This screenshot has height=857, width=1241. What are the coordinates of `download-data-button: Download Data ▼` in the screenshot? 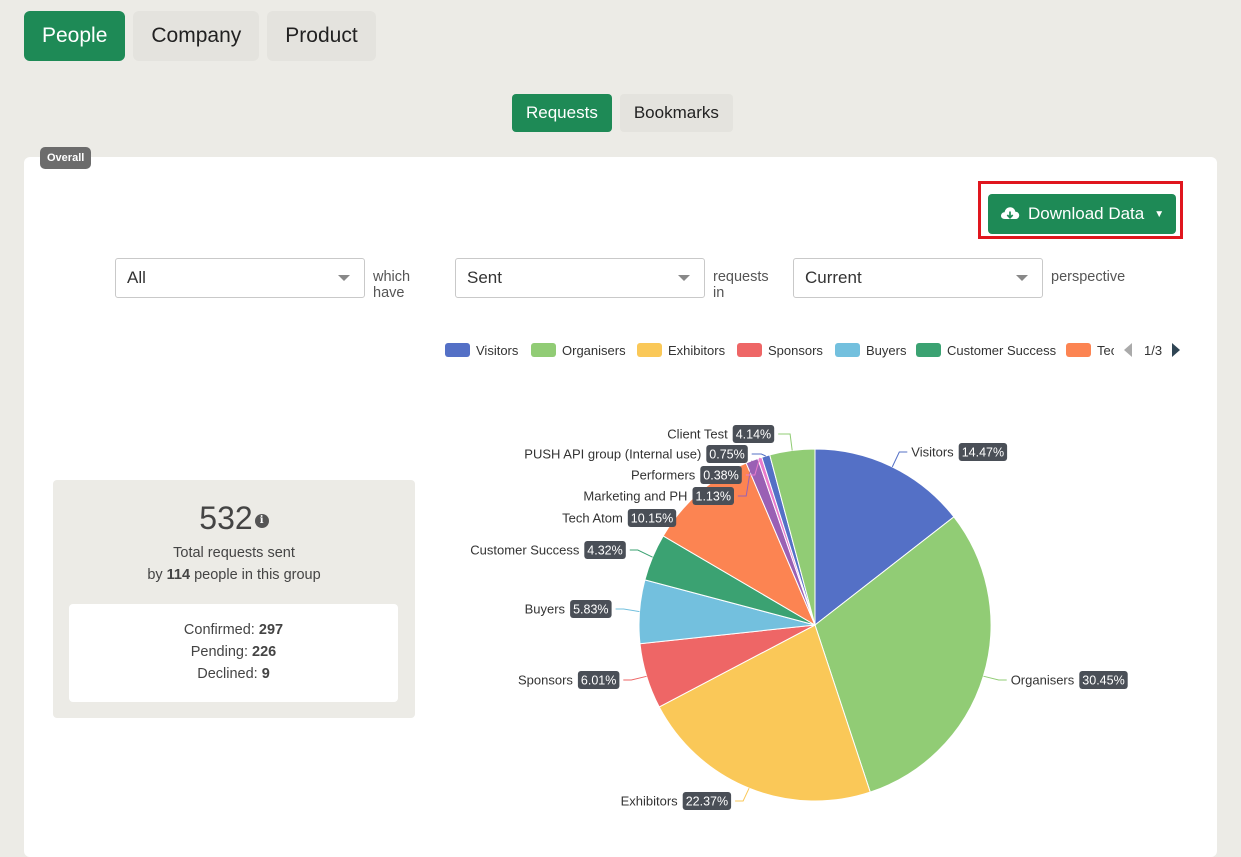 It's located at (1082, 214).